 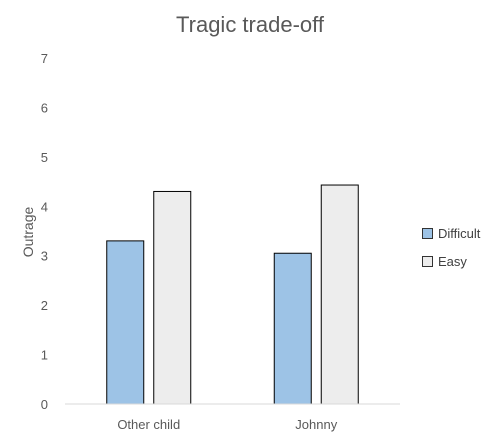 What do you see at coordinates (339, 294) in the screenshot?
I see `bar-easy-johnny` at bounding box center [339, 294].